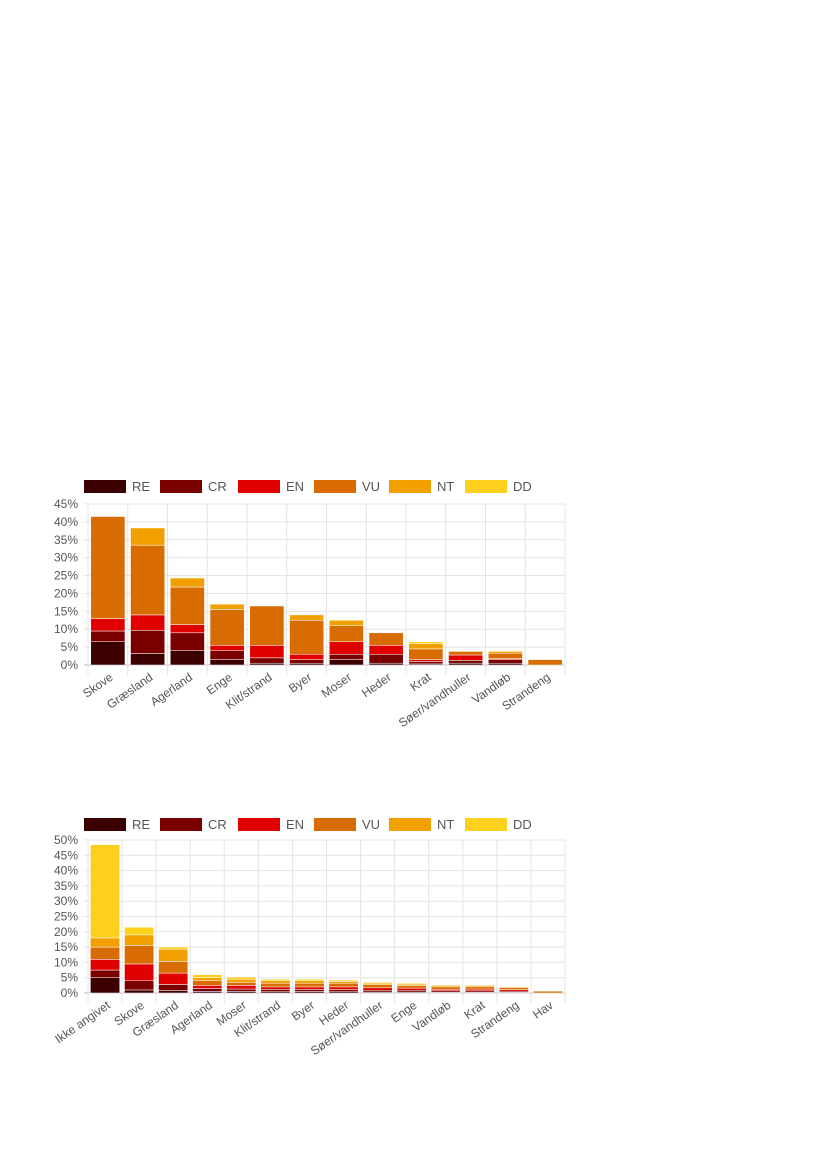  I want to click on chart1-legend-swatch-en, so click(259, 486).